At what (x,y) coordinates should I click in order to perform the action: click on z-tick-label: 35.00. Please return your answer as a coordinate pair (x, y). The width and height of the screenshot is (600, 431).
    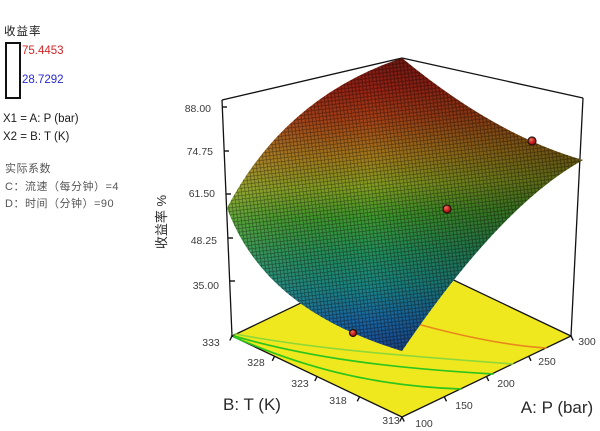
    Looking at the image, I should click on (206, 286).